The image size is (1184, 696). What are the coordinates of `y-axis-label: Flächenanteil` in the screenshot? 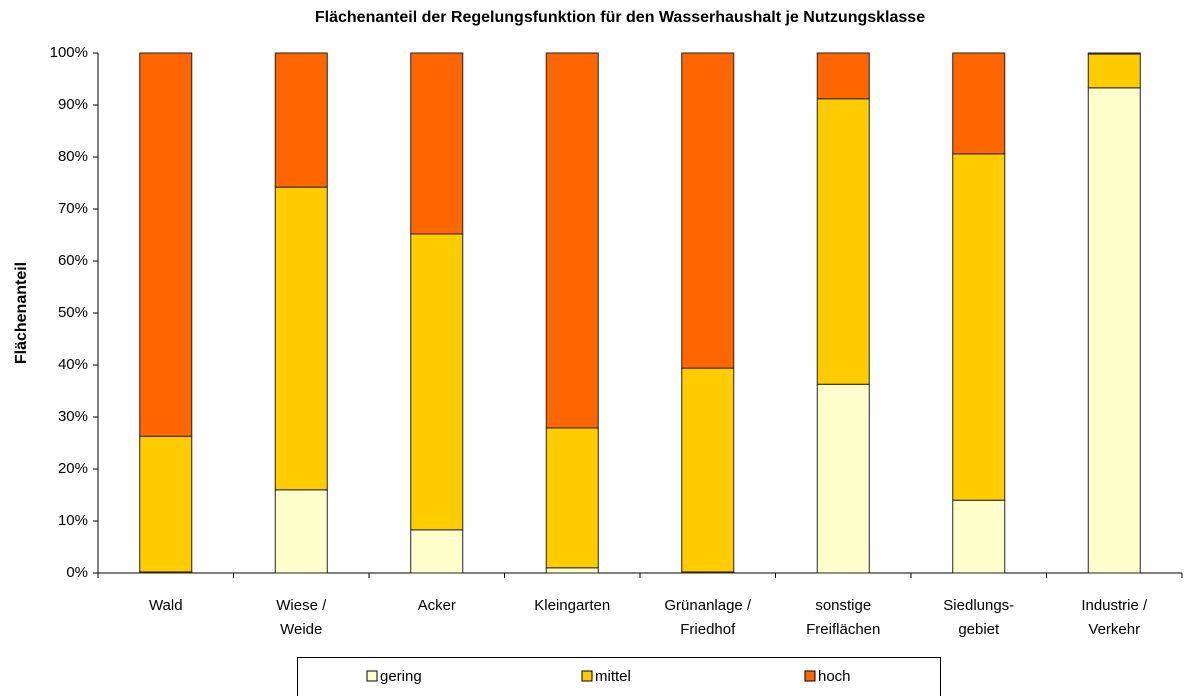 It's located at (21, 313).